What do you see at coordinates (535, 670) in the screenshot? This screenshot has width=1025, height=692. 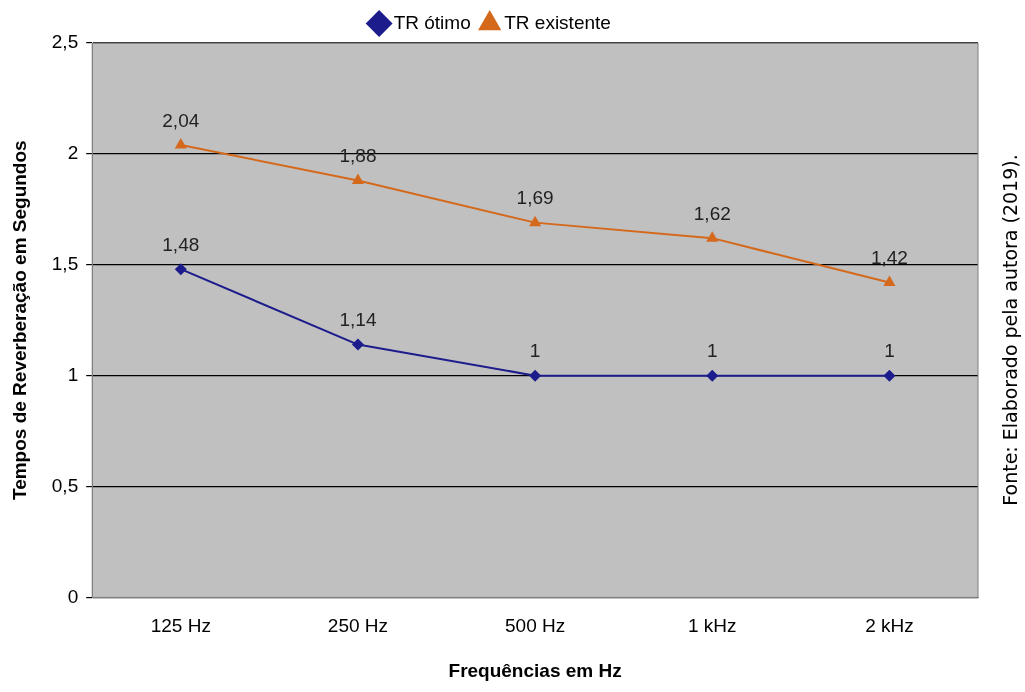 I see `x-axis-title: Frequências em Hz` at bounding box center [535, 670].